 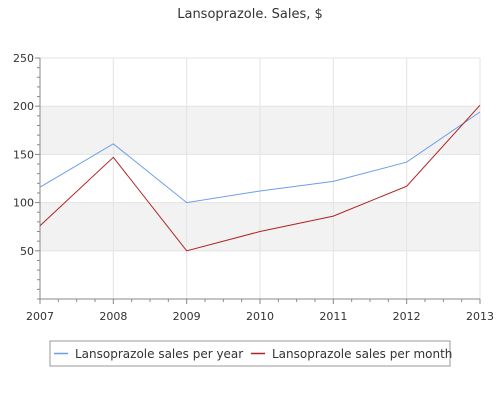 What do you see at coordinates (407, 316) in the screenshot?
I see `x-tick-label: 2012` at bounding box center [407, 316].